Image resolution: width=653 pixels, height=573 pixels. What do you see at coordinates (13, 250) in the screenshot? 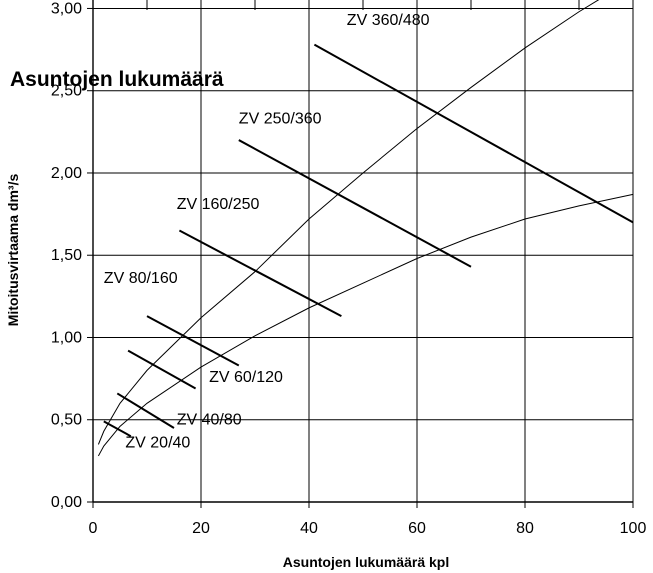
I see `y-axis-title: Mitoitusvirtaama dm³/s` at bounding box center [13, 250].